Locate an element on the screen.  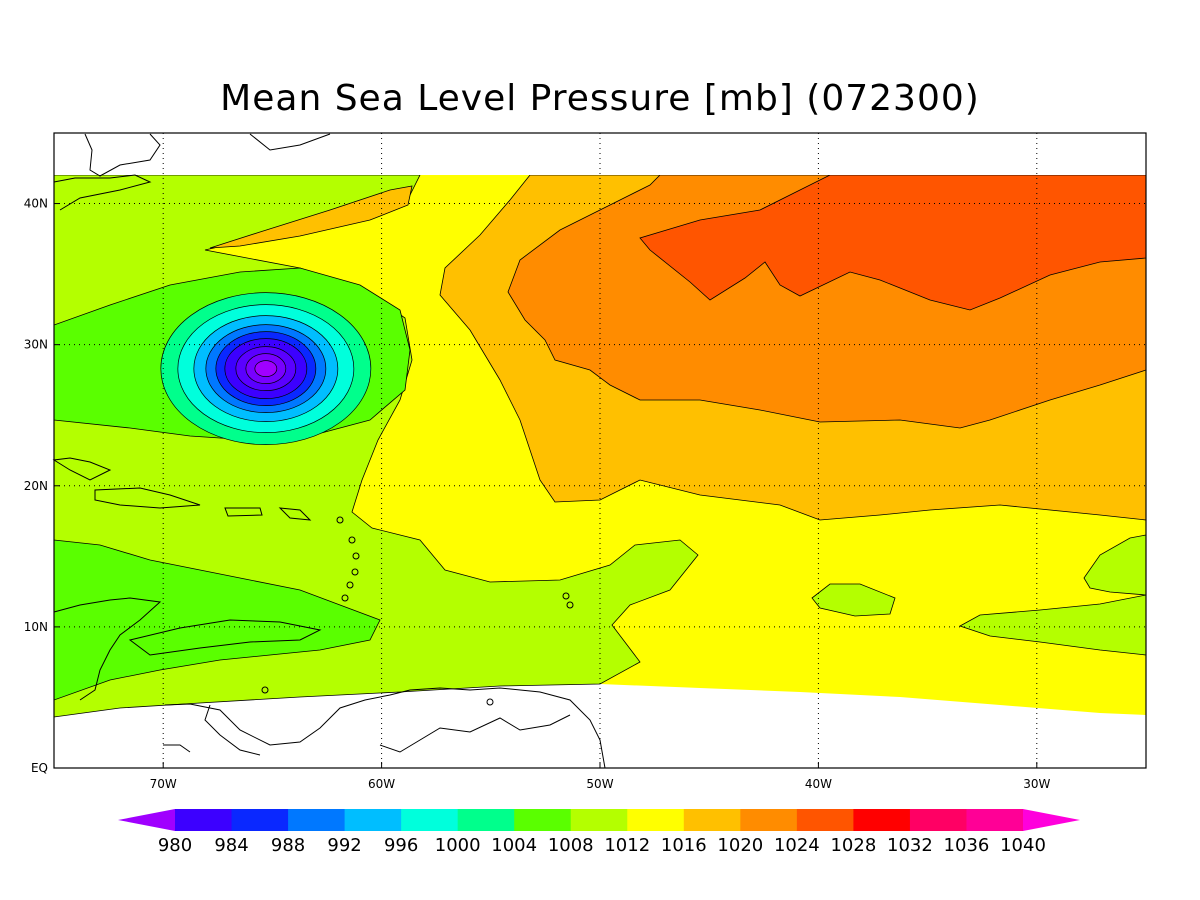
colorbar-label: 1036 is located at coordinates (967, 845).